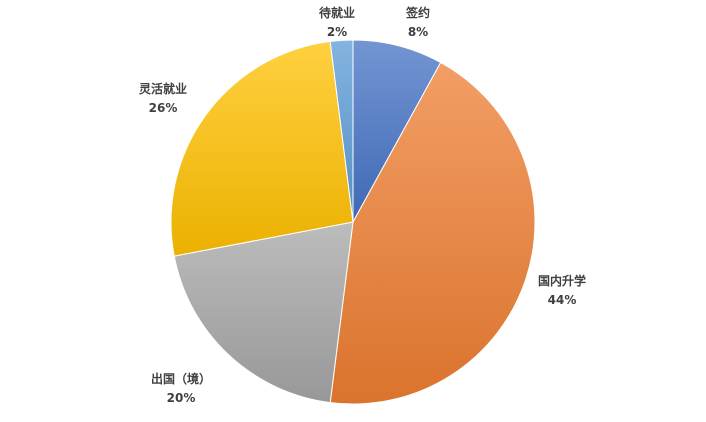 This screenshot has height=422, width=706. What do you see at coordinates (337, 32) in the screenshot?
I see `slice-percent-label: 2%` at bounding box center [337, 32].